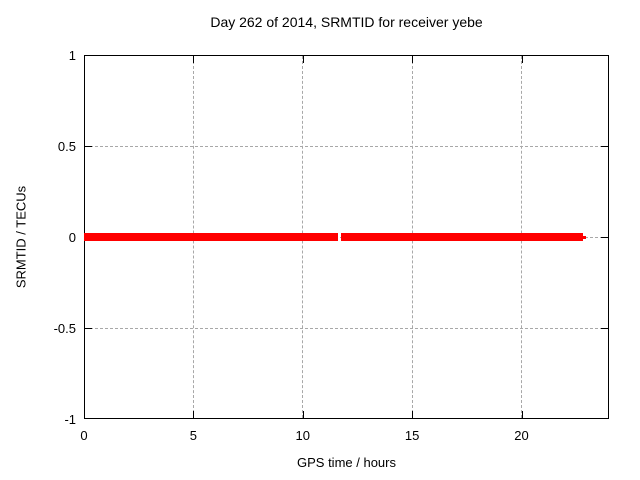 The width and height of the screenshot is (640, 480). What do you see at coordinates (70, 419) in the screenshot?
I see `y-tick-label--1: -1` at bounding box center [70, 419].